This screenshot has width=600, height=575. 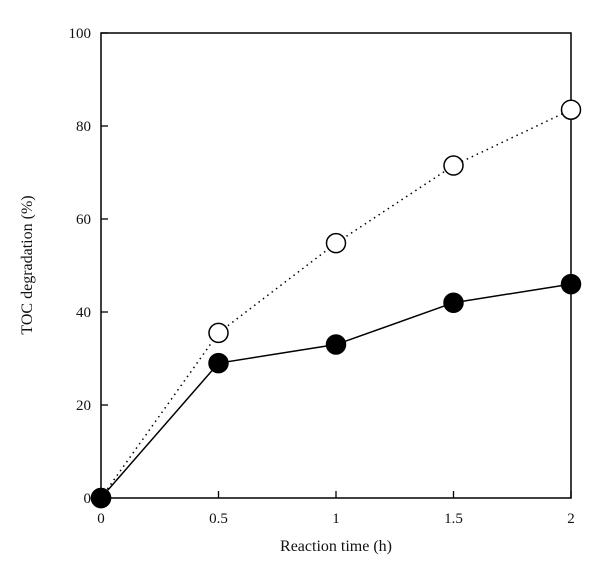 What do you see at coordinates (336, 519) in the screenshot?
I see `x-tick-label: 1` at bounding box center [336, 519].